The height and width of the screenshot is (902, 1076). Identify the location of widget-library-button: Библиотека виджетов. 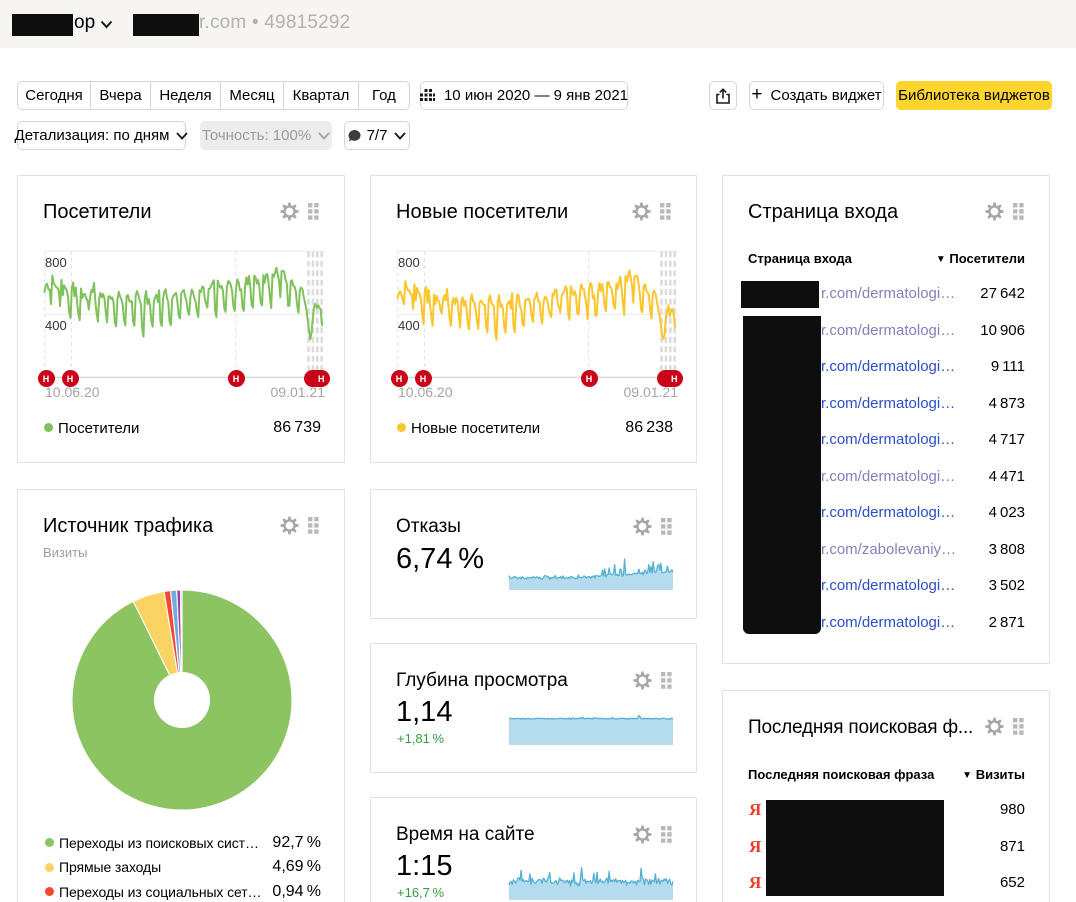
(974, 95).